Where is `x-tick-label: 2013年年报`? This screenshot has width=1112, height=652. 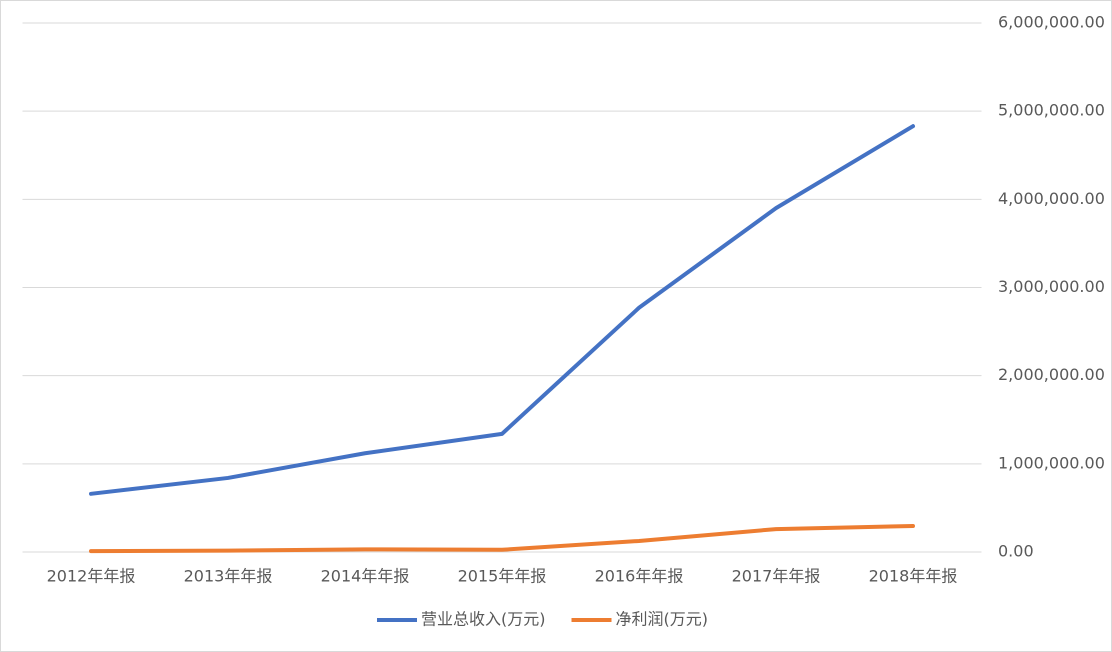 x-tick-label: 2013年年报 is located at coordinates (228, 576).